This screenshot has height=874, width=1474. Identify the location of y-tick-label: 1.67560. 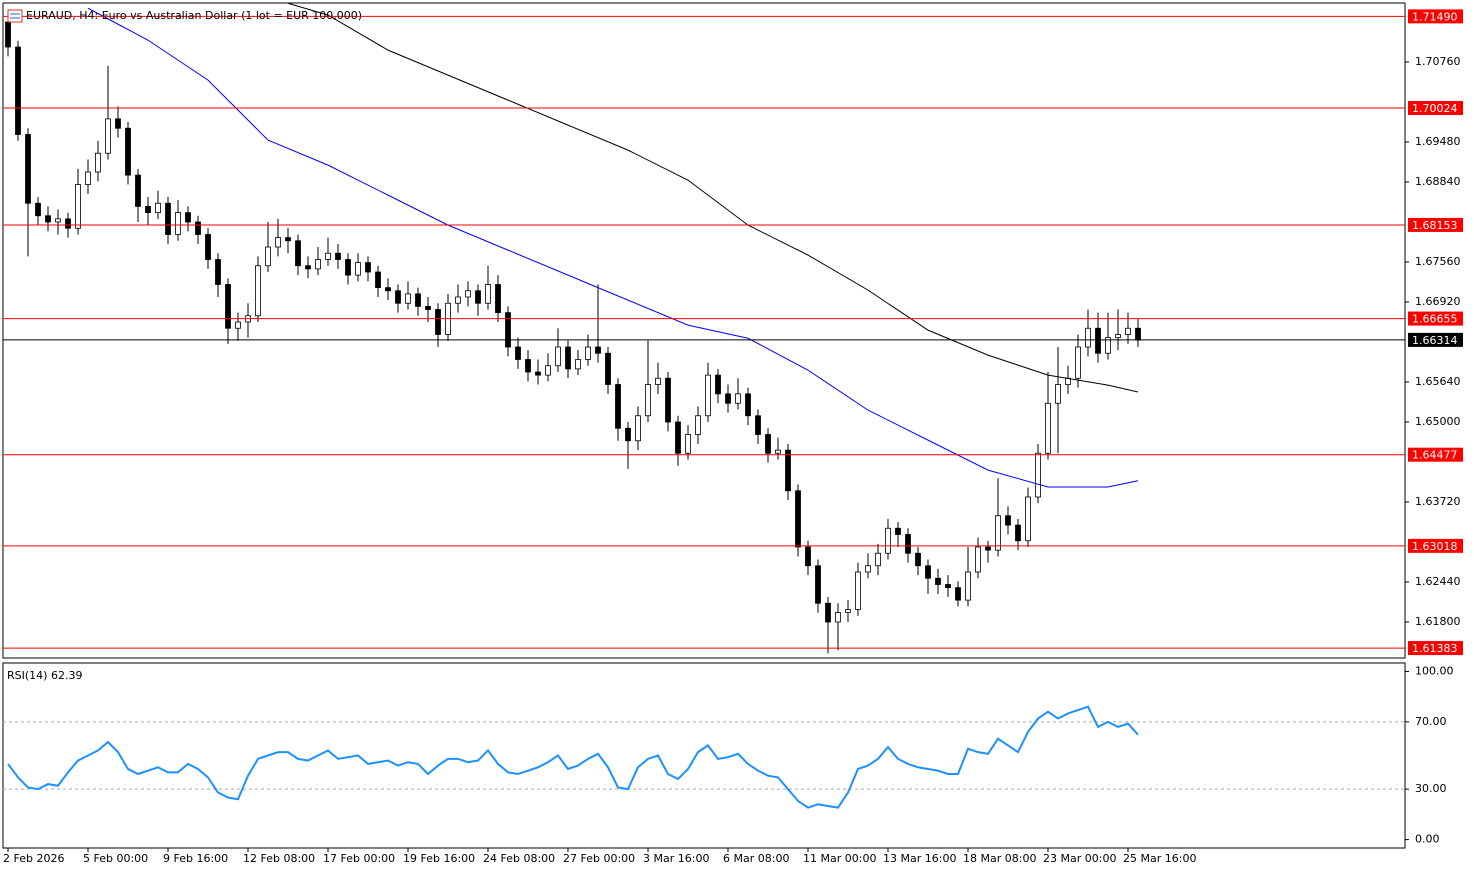
(1438, 261).